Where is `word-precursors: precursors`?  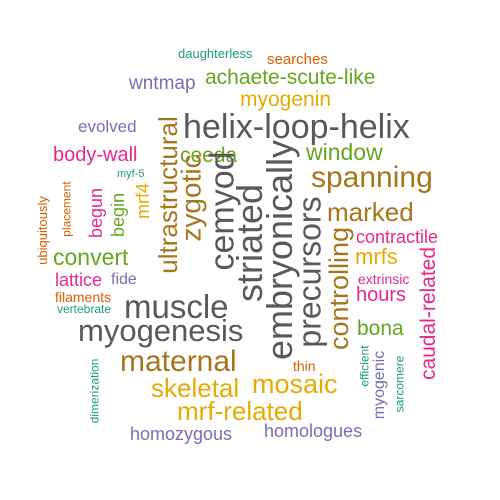 word-precursors: precursors is located at coordinates (309, 272).